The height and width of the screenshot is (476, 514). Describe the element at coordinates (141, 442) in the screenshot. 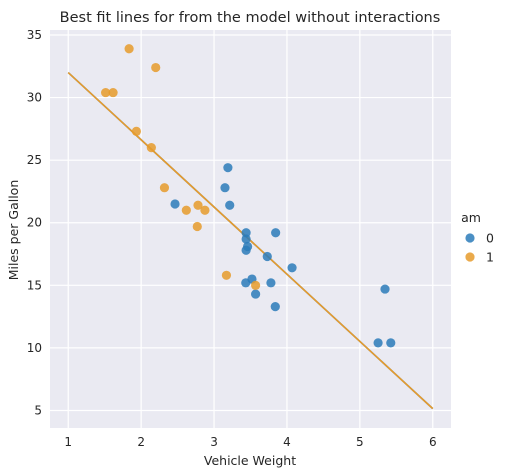

I see `x-tick-label: 2` at that location.